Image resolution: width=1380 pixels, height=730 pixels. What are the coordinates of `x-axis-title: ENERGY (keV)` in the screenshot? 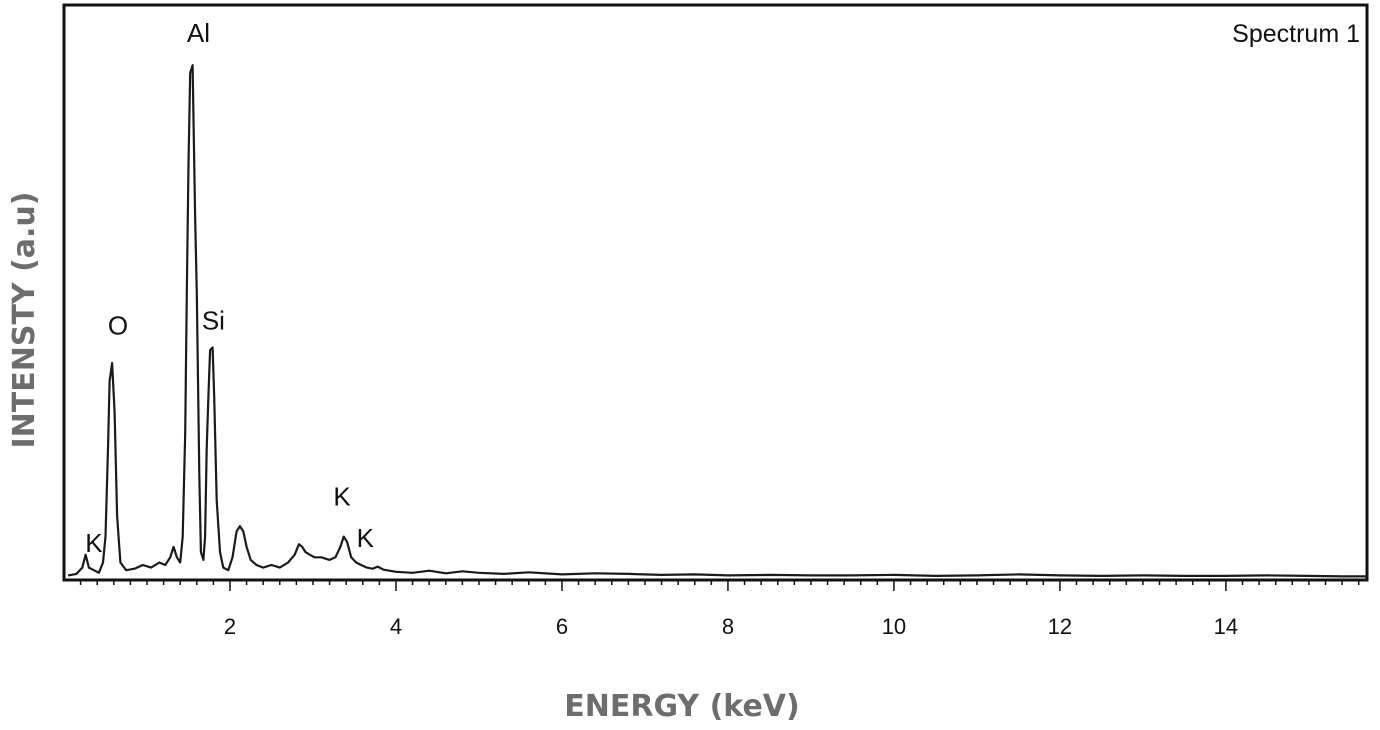 It's located at (681, 706).